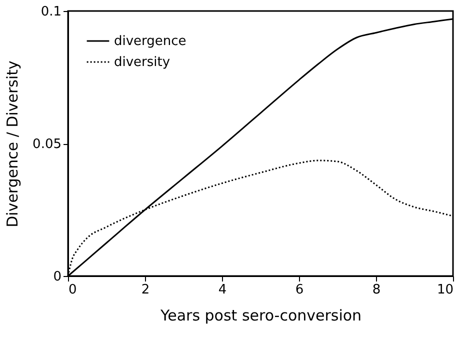 This screenshot has height=347, width=474. Describe the element at coordinates (142, 62) in the screenshot. I see `legend-label: diversity` at that location.